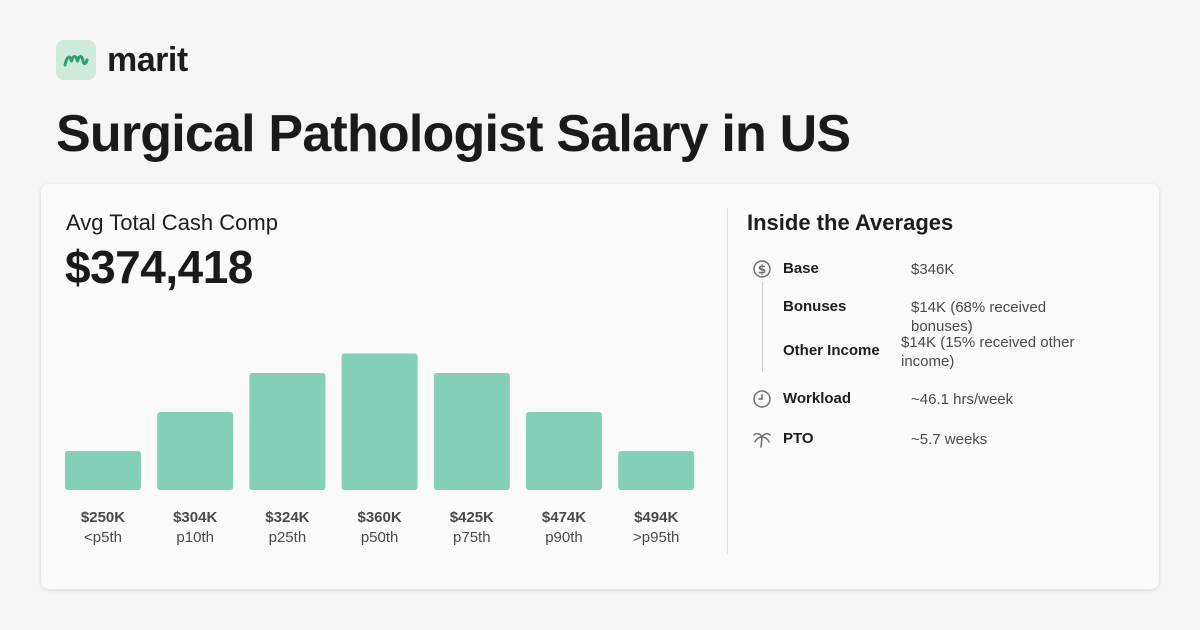 The height and width of the screenshot is (630, 1200). What do you see at coordinates (656, 537) in the screenshot?
I see `bar-percentile-label: >p95th` at bounding box center [656, 537].